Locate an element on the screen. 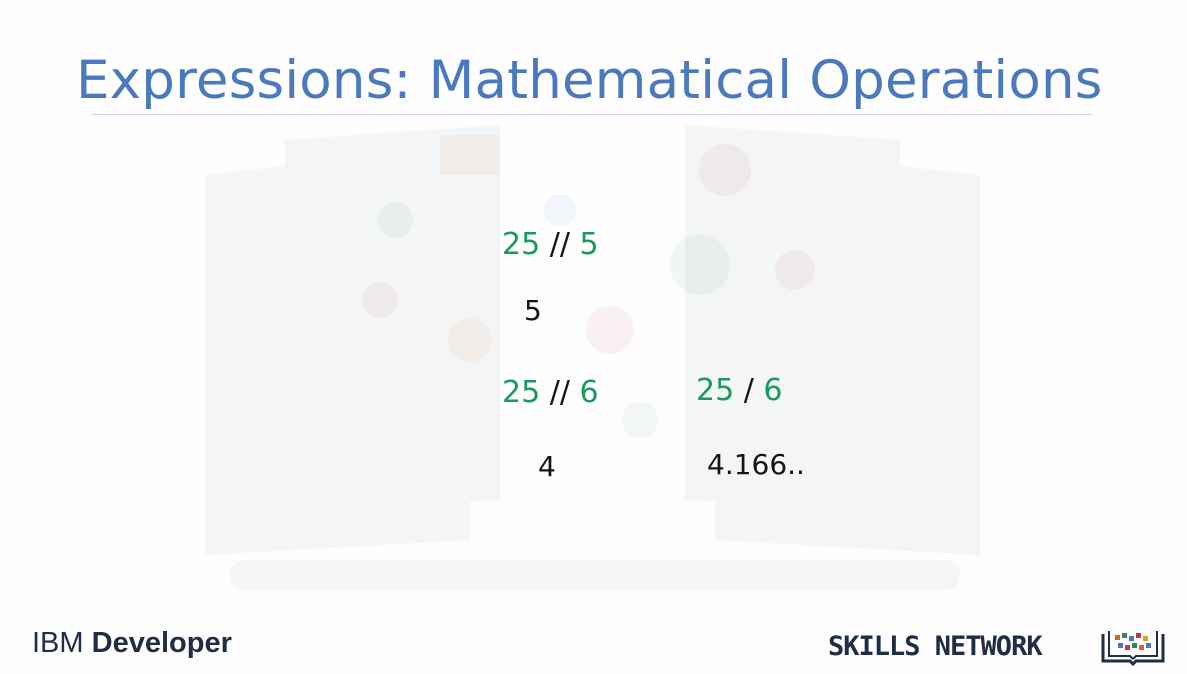 Image resolution: width=1187 pixels, height=674 pixels. expression-operator: / is located at coordinates (748, 390).